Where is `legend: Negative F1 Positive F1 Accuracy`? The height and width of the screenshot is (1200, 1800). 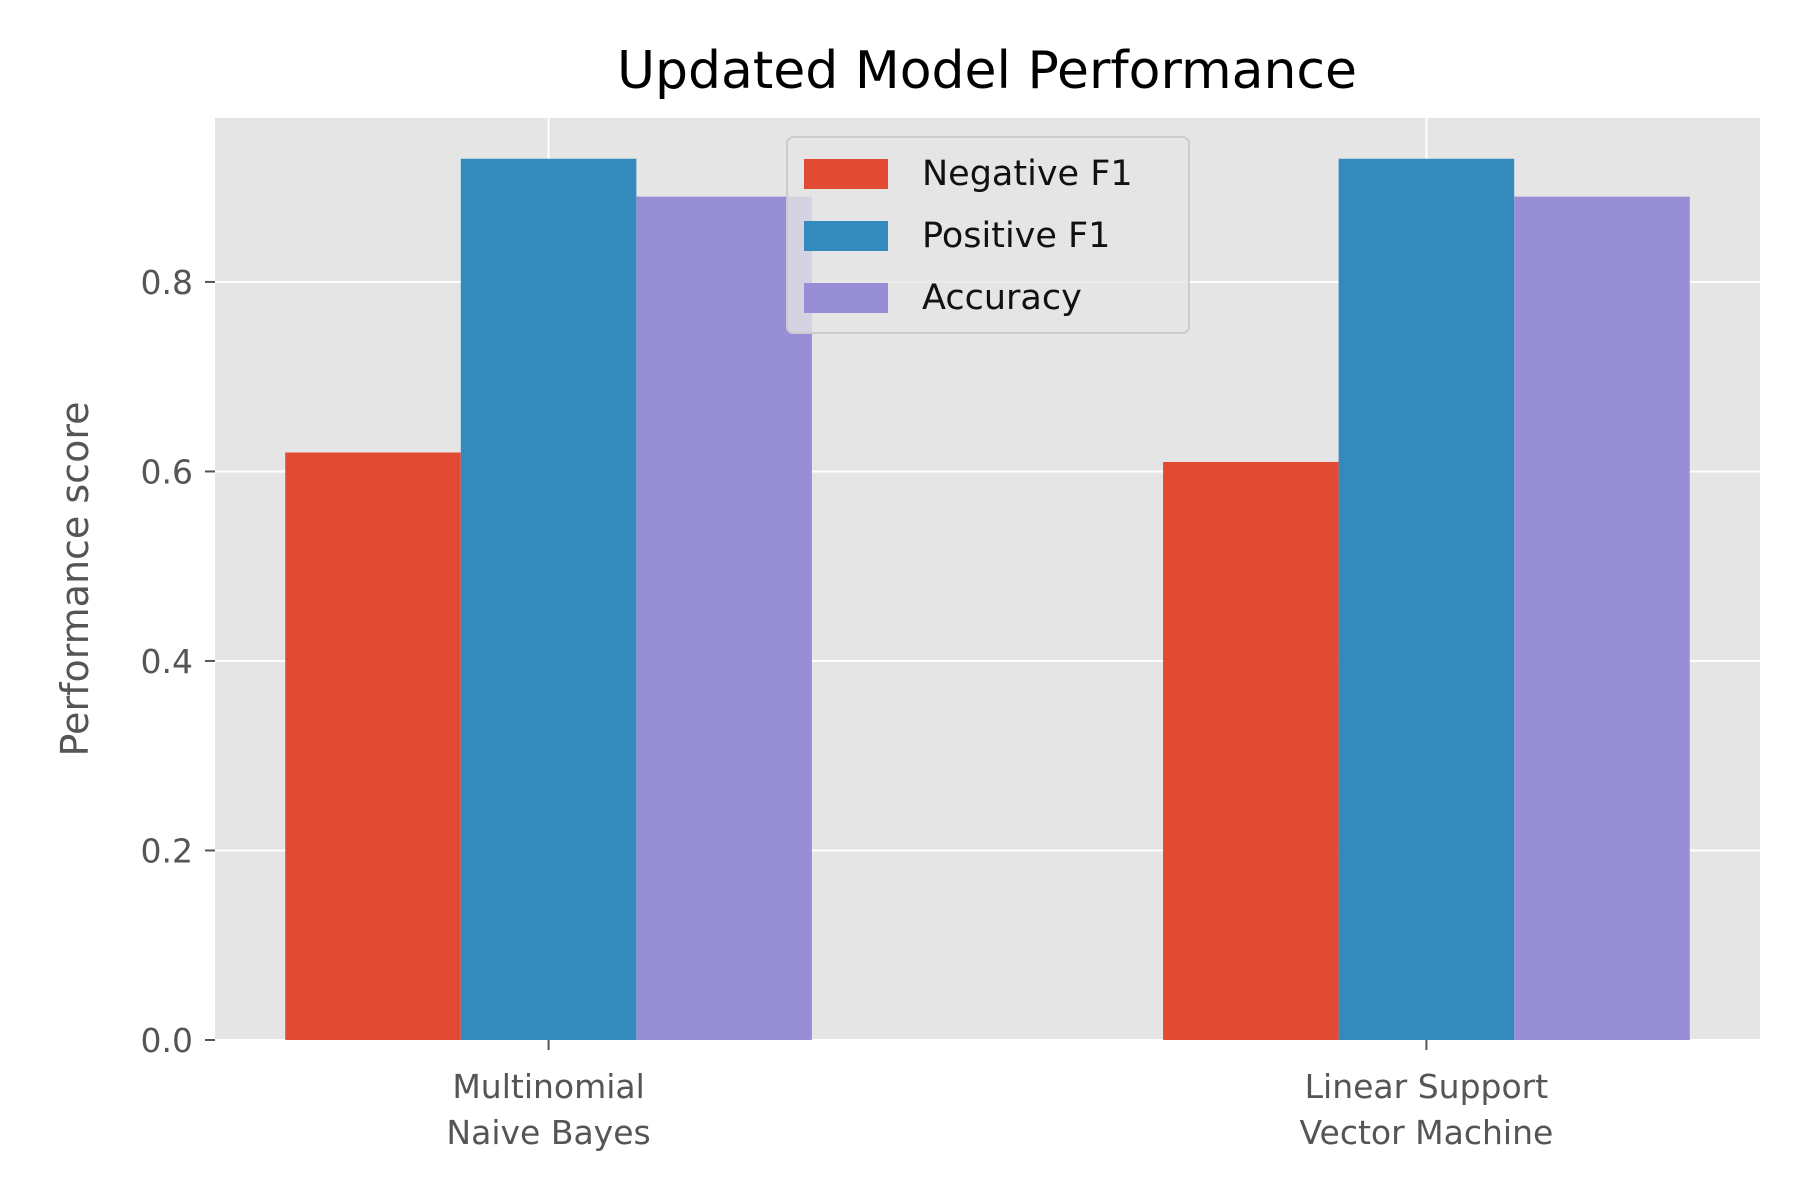
legend: Negative F1 Positive F1 Accuracy is located at coordinates (988, 235).